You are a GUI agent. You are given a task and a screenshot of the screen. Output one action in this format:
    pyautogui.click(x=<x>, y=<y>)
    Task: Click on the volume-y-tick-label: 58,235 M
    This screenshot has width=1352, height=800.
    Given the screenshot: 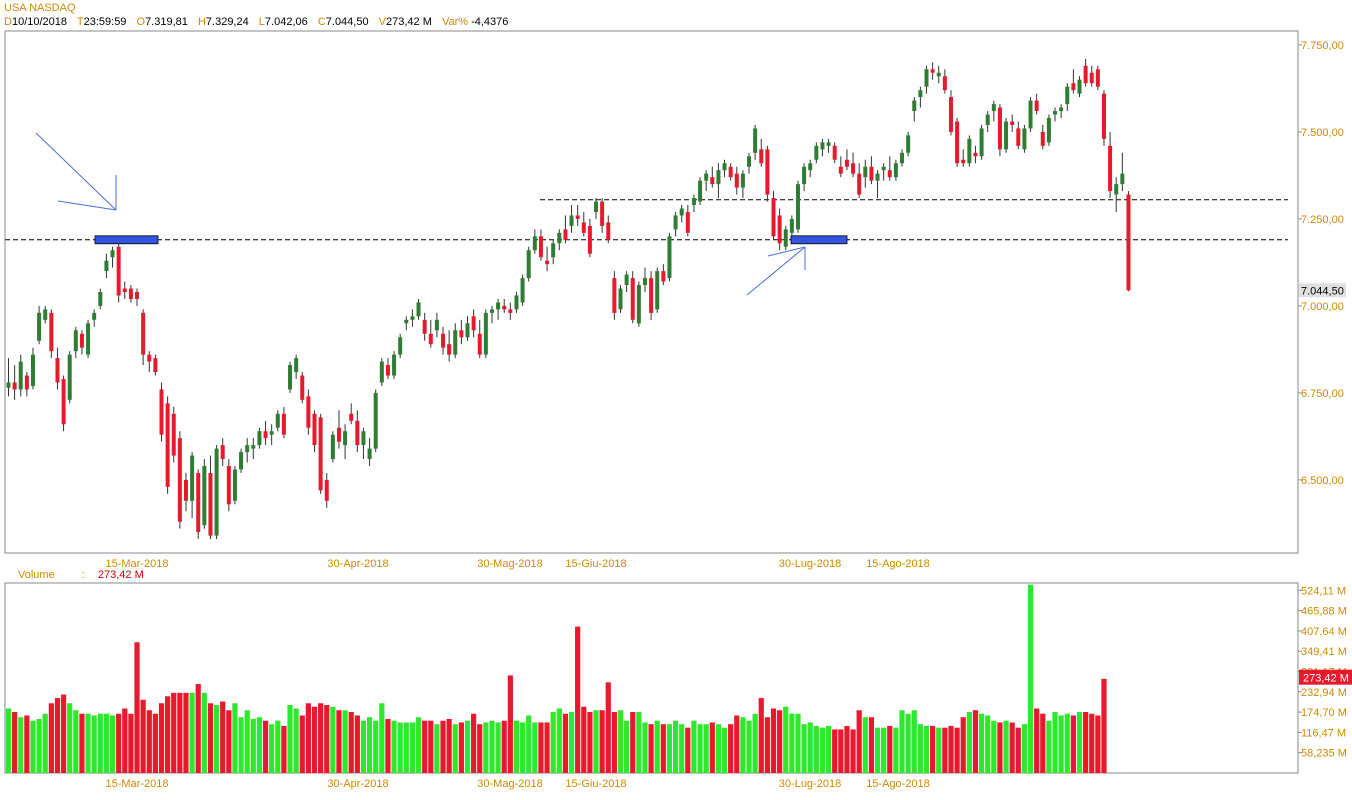 What is the action you would take?
    pyautogui.click(x=1324, y=754)
    